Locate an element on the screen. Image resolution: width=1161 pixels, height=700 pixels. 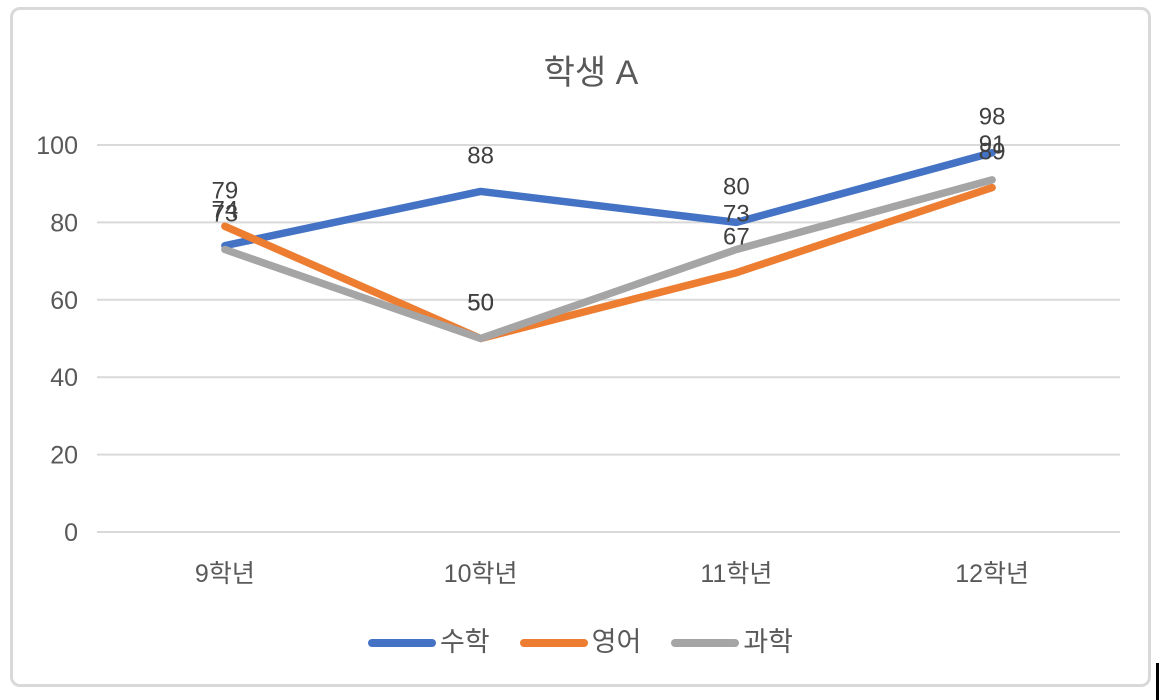
legend-label-math: 수학 is located at coordinates (464, 642).